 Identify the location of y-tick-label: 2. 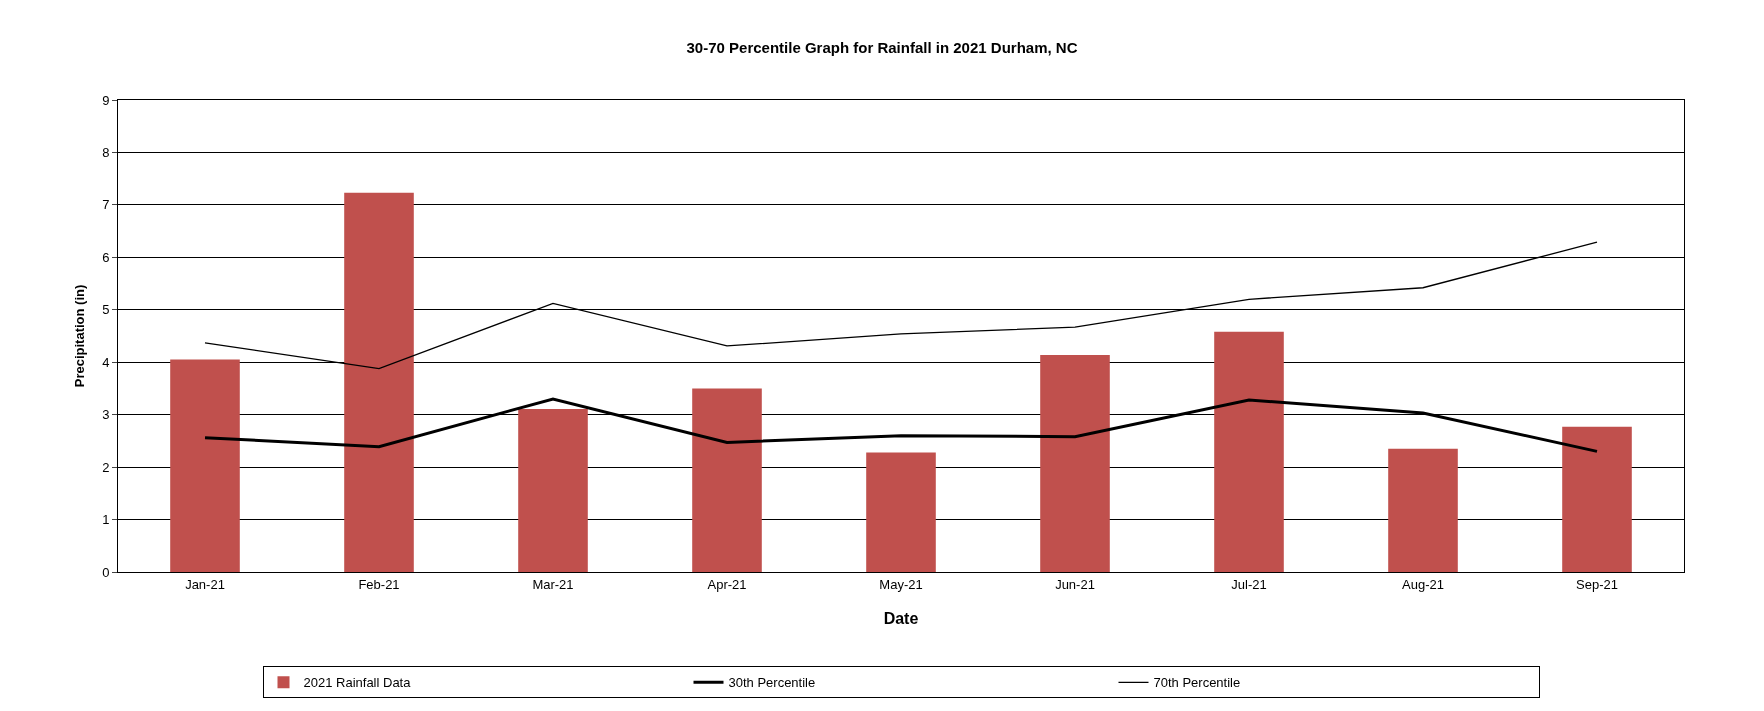
(106, 467).